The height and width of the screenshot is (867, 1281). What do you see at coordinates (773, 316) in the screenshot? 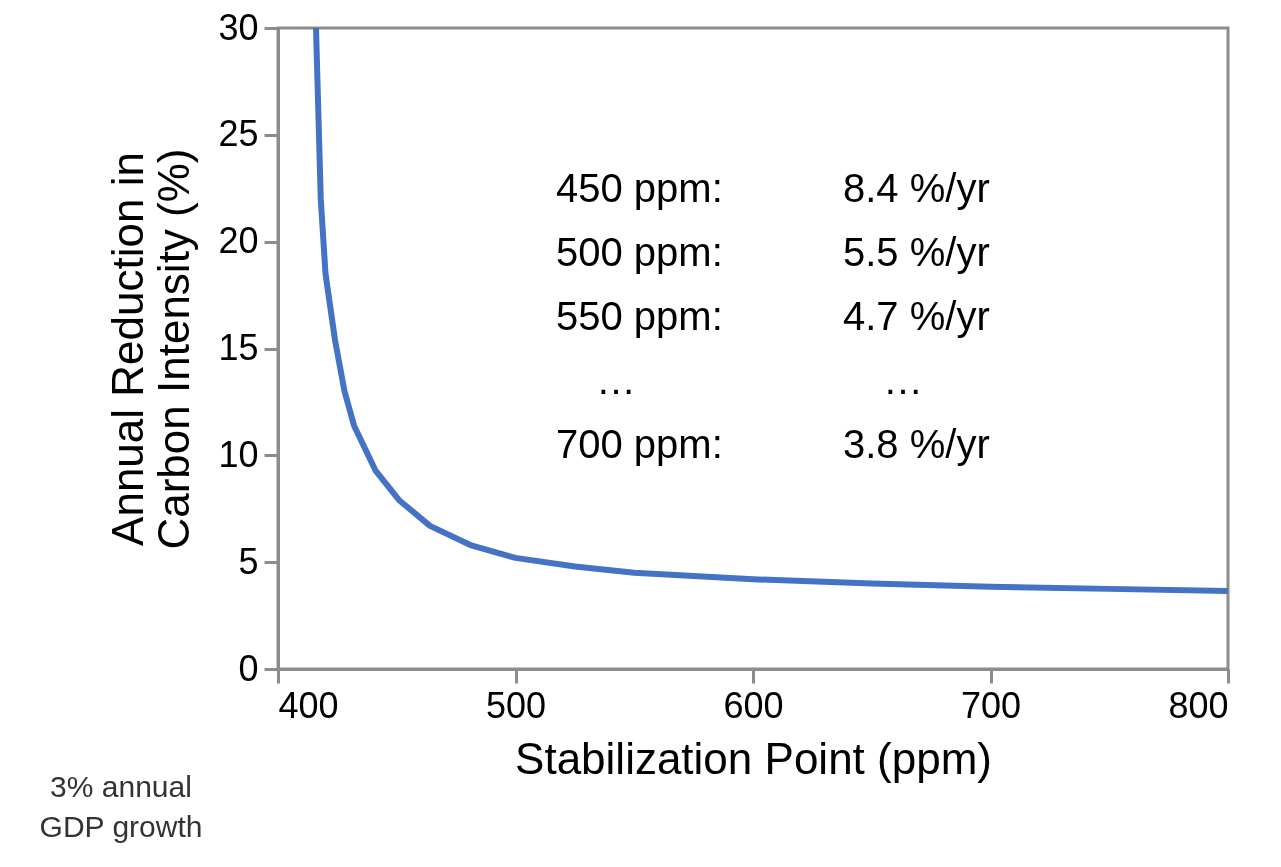
I see `text: 550 ppm: 4.7 %/yr` at bounding box center [773, 316].